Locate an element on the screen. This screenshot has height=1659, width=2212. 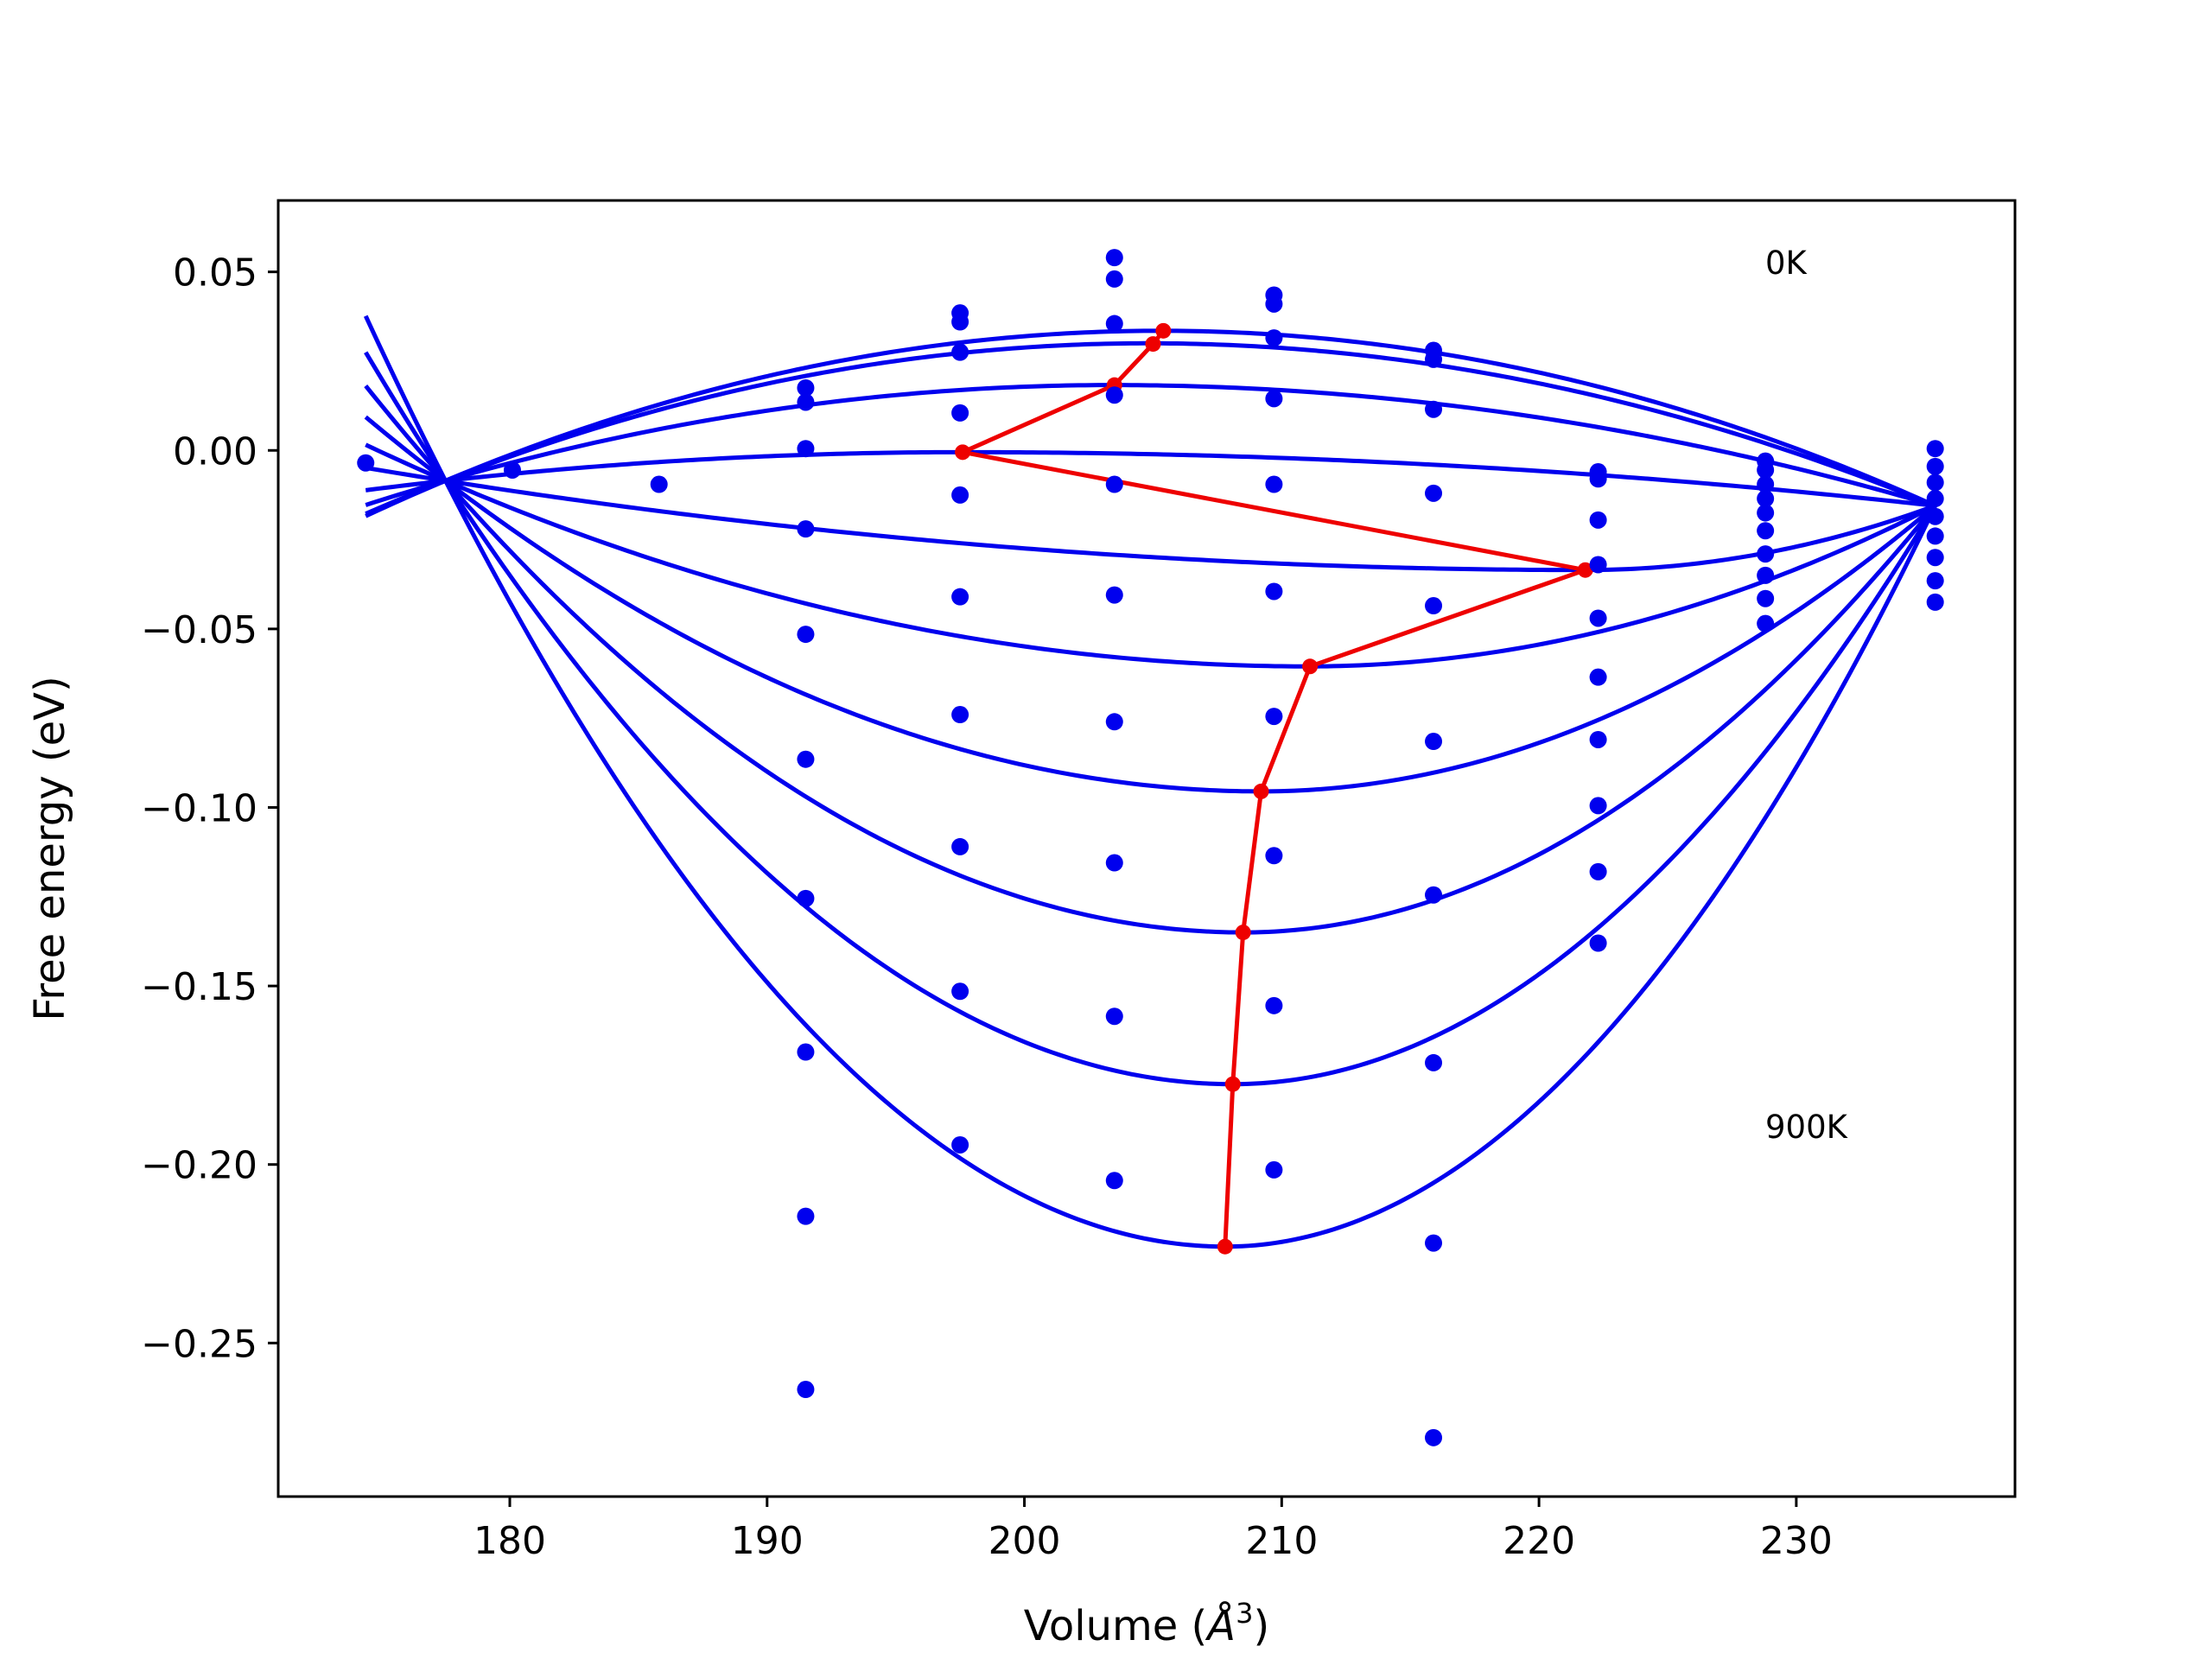
x-axis-label-exponent: 3 is located at coordinates (1244, 1613).